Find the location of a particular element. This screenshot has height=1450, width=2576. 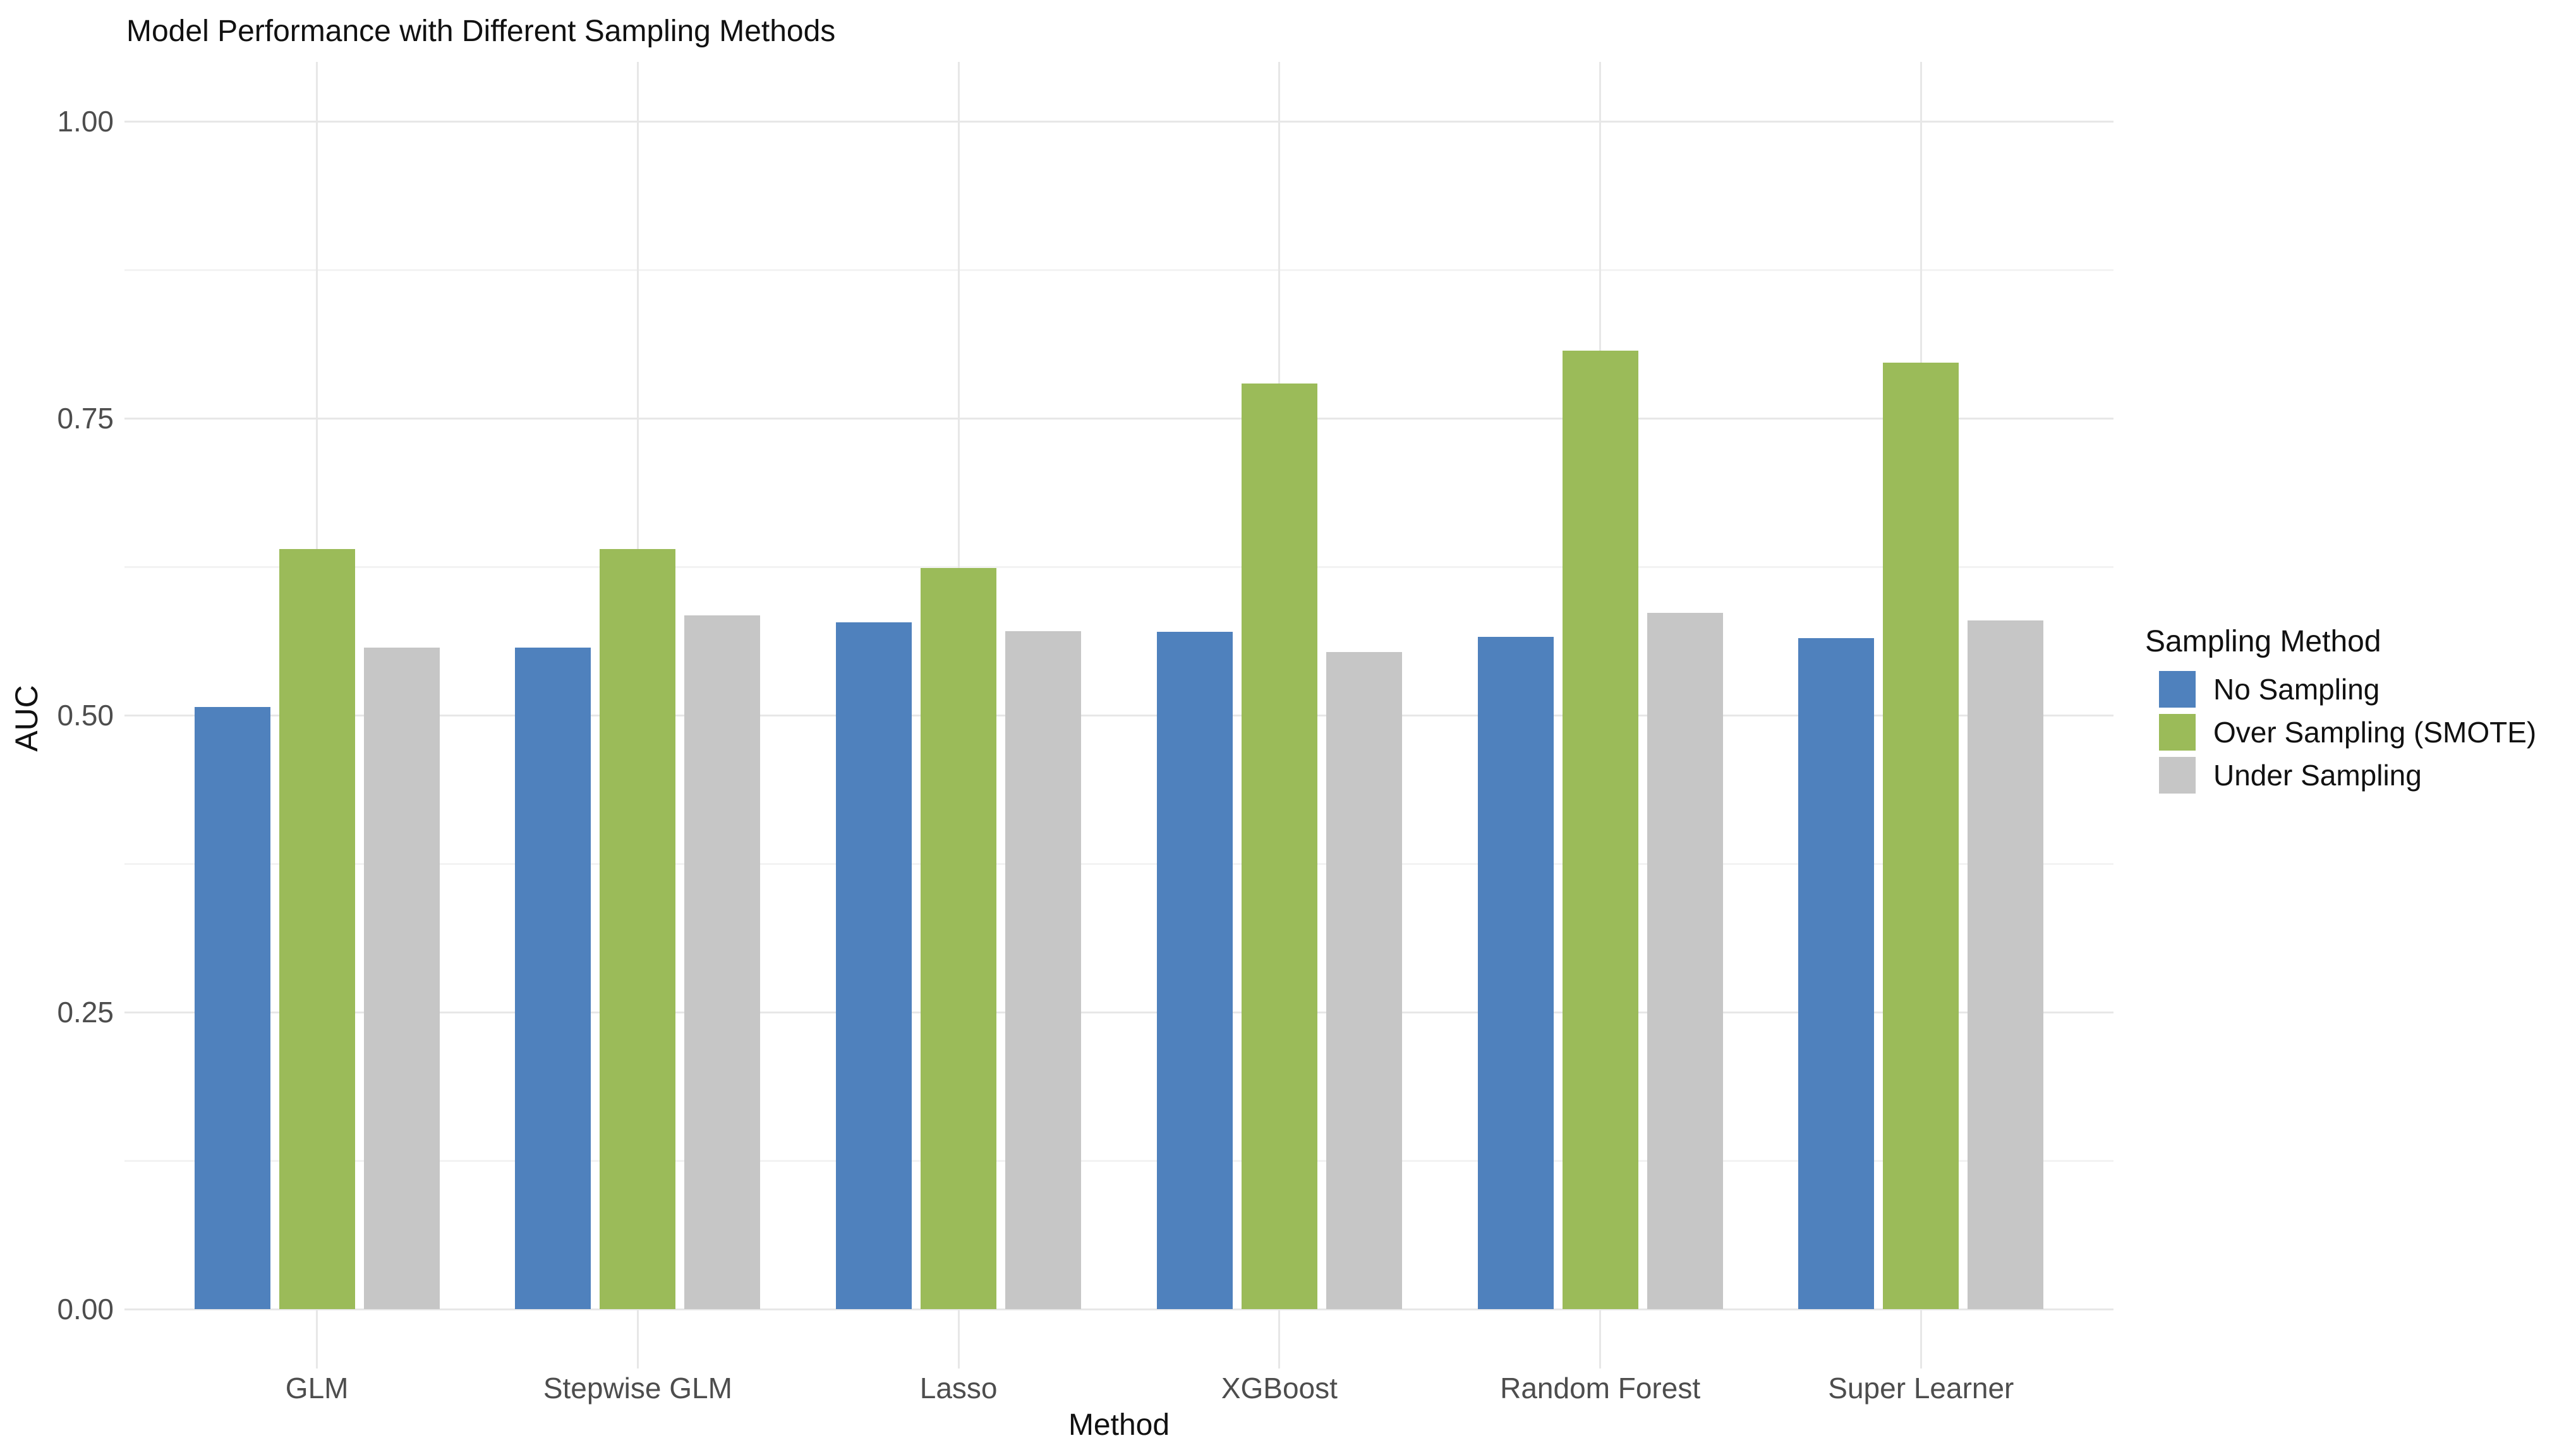

legend-item: No Sampling is located at coordinates (2353, 690).